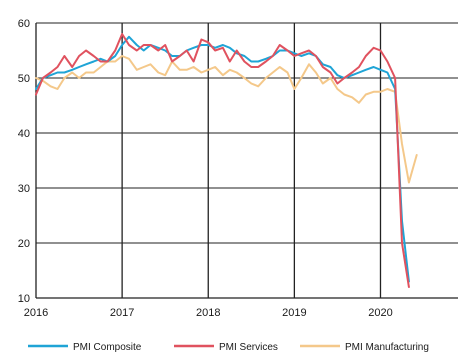 The height and width of the screenshot is (356, 463). Describe the element at coordinates (24, 244) in the screenshot. I see `y-tick-label-20: 20` at that location.